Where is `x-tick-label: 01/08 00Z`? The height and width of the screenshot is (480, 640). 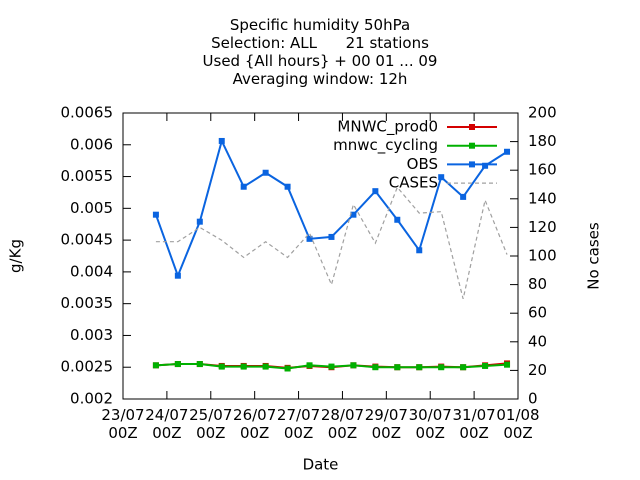 x-tick-label: 01/08 00Z is located at coordinates (518, 424).